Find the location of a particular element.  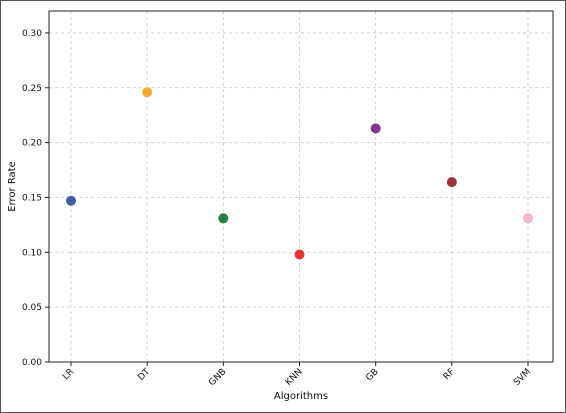

x-tick-label: KNN is located at coordinates (294, 377).